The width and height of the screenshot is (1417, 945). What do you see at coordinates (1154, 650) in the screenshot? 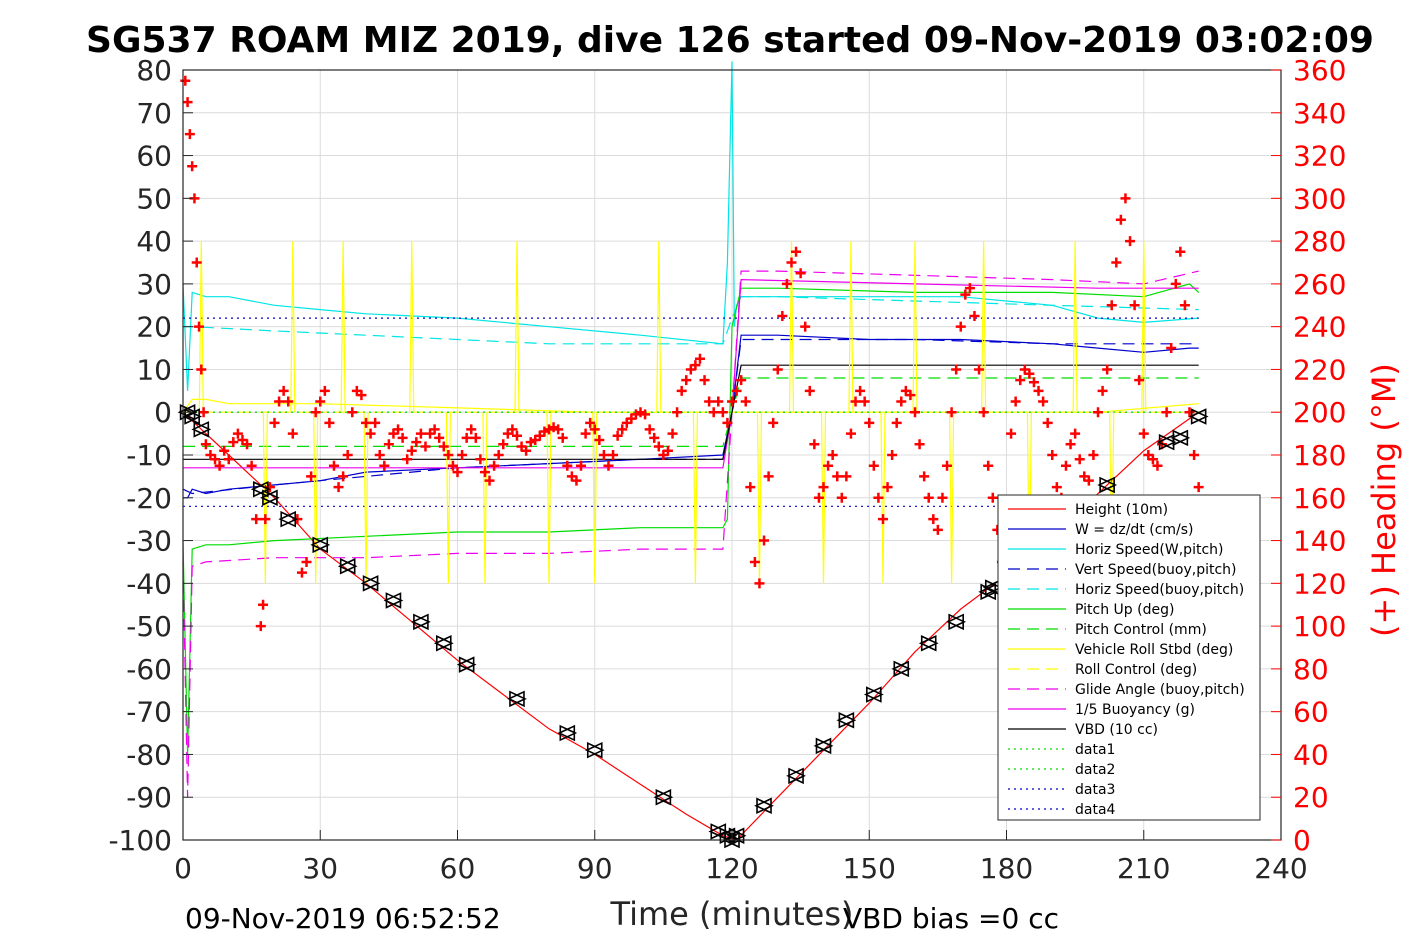
I see `legend-label: Vehicle Roll Stbd (deg)` at bounding box center [1154, 650].